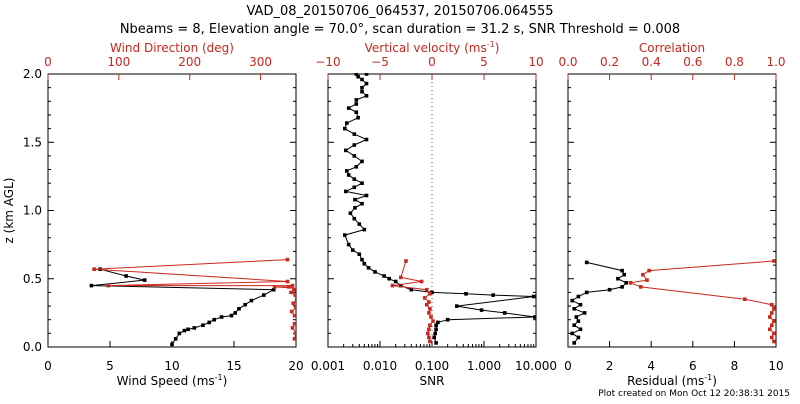 The width and height of the screenshot is (800, 404). I want to click on x-top-tick-label: 0, so click(432, 62).